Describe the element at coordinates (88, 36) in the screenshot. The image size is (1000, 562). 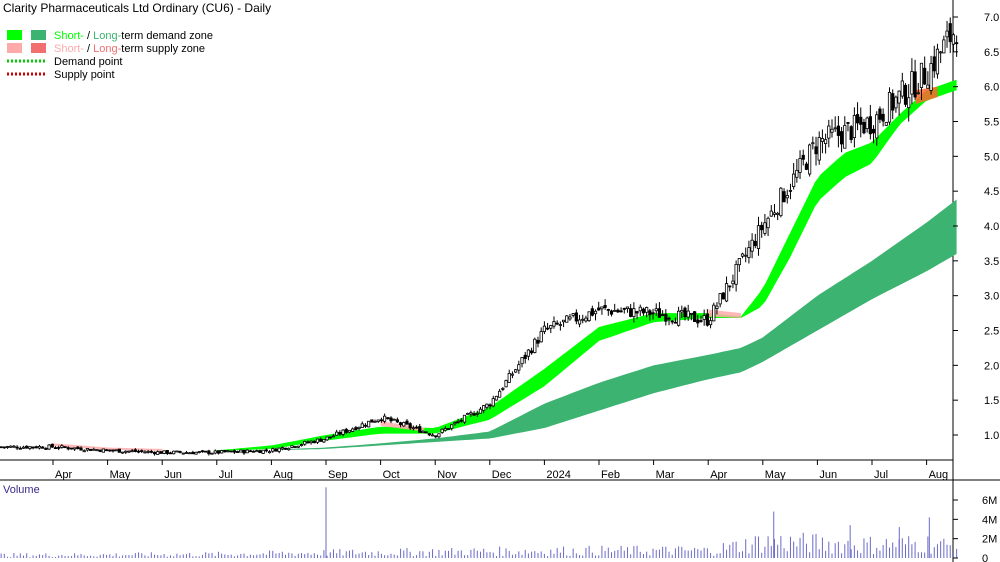
I see `legend-demand-sep: /` at that location.